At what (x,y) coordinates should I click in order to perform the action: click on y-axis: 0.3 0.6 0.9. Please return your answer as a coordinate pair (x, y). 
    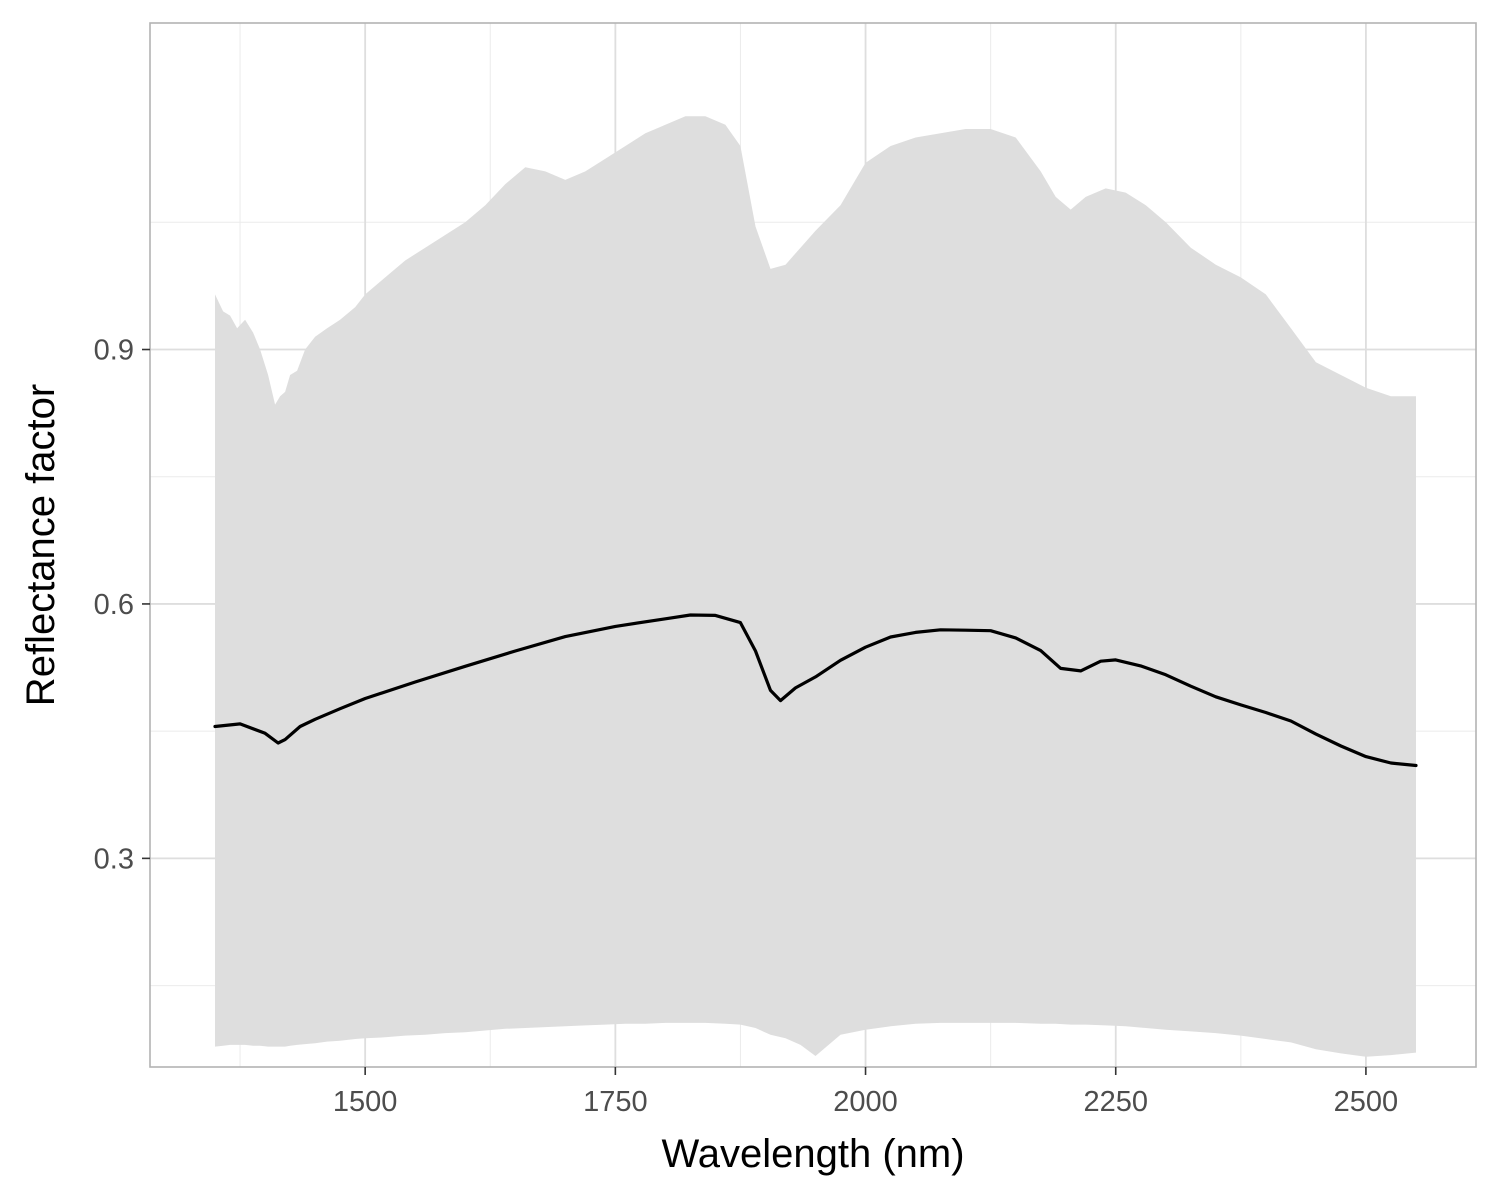
    Looking at the image, I should click on (122, 605).